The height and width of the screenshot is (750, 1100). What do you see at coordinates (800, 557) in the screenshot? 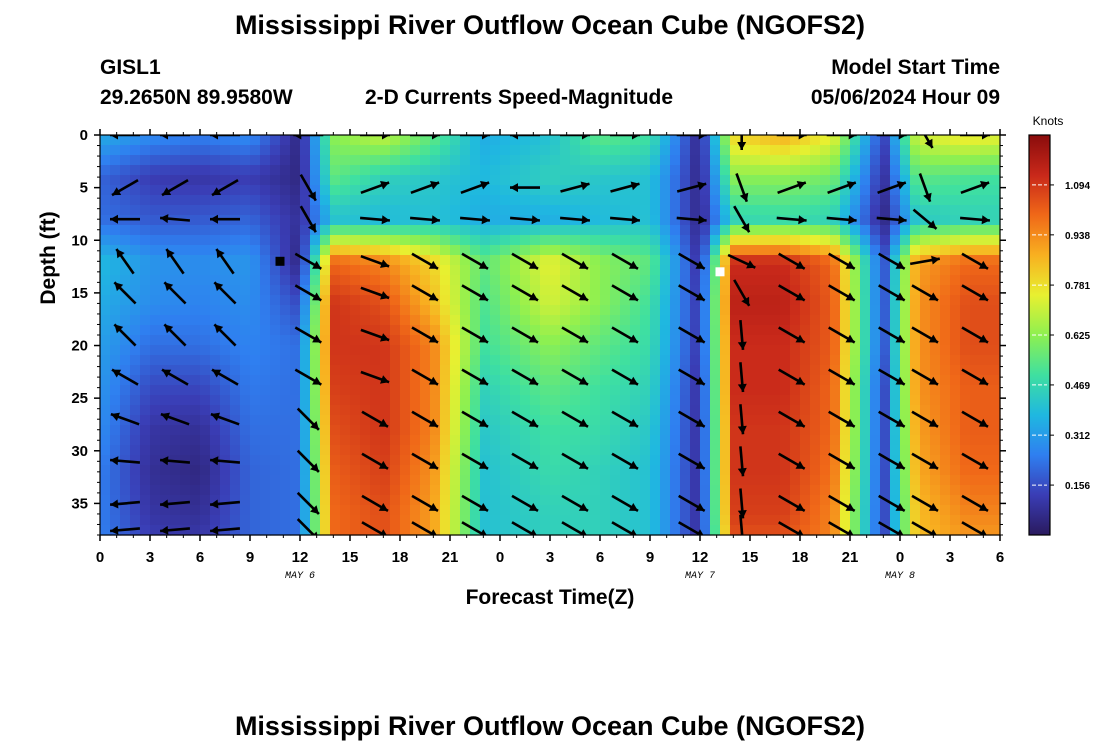
I see `x-tick-label: 18` at bounding box center [800, 557].